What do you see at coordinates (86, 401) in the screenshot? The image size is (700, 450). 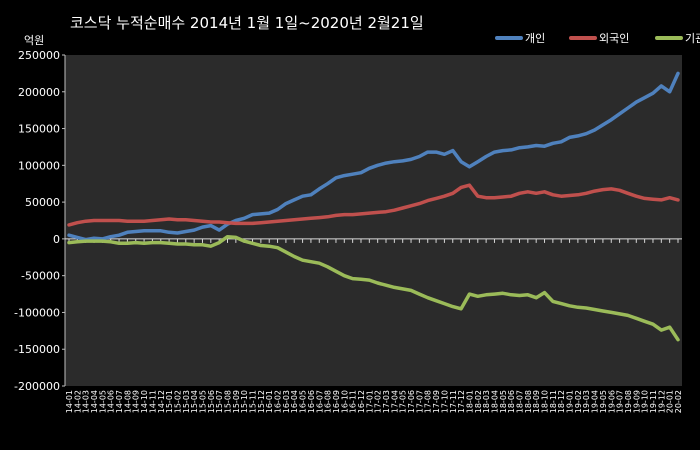 I see `x-tick-label: 14-03` at bounding box center [86, 401].